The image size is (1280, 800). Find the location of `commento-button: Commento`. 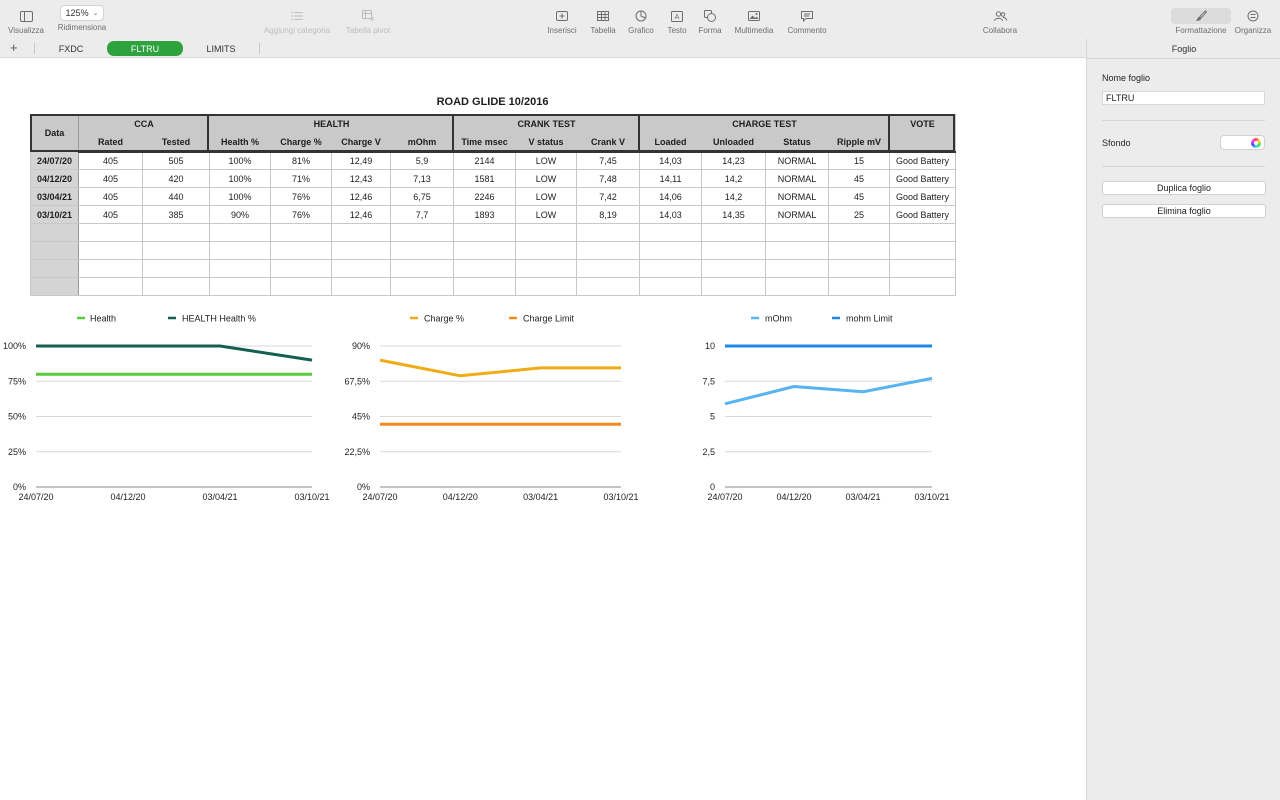

commento-button: Commento is located at coordinates (807, 19).